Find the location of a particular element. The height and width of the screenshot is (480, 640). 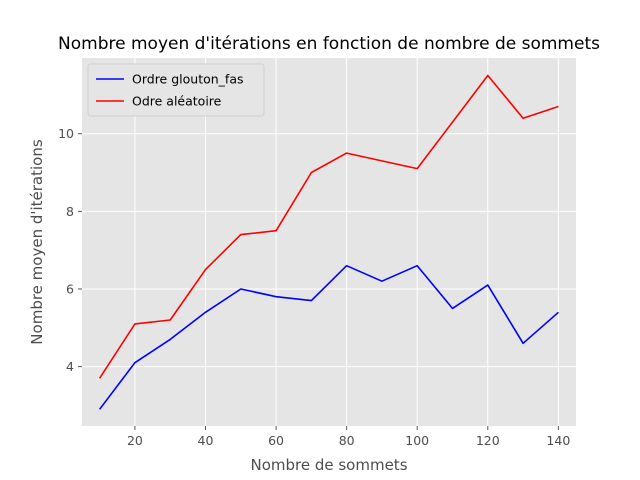

x-tick-label: 60 is located at coordinates (276, 440).